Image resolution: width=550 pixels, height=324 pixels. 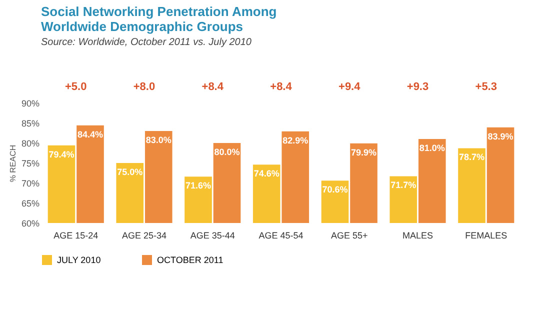 What do you see at coordinates (30, 223) in the screenshot?
I see `y-tick-label: 60%` at bounding box center [30, 223].